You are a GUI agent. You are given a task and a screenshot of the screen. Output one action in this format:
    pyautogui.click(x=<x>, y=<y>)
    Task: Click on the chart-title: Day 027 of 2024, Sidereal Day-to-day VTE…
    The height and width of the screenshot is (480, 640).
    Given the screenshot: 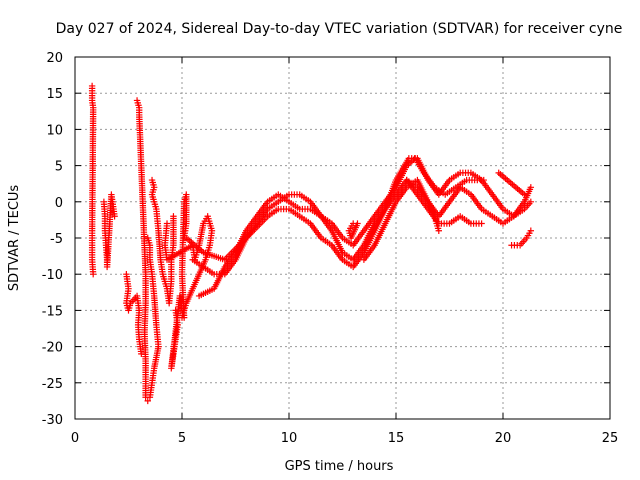 What is the action you would take?
    pyautogui.click(x=339, y=29)
    